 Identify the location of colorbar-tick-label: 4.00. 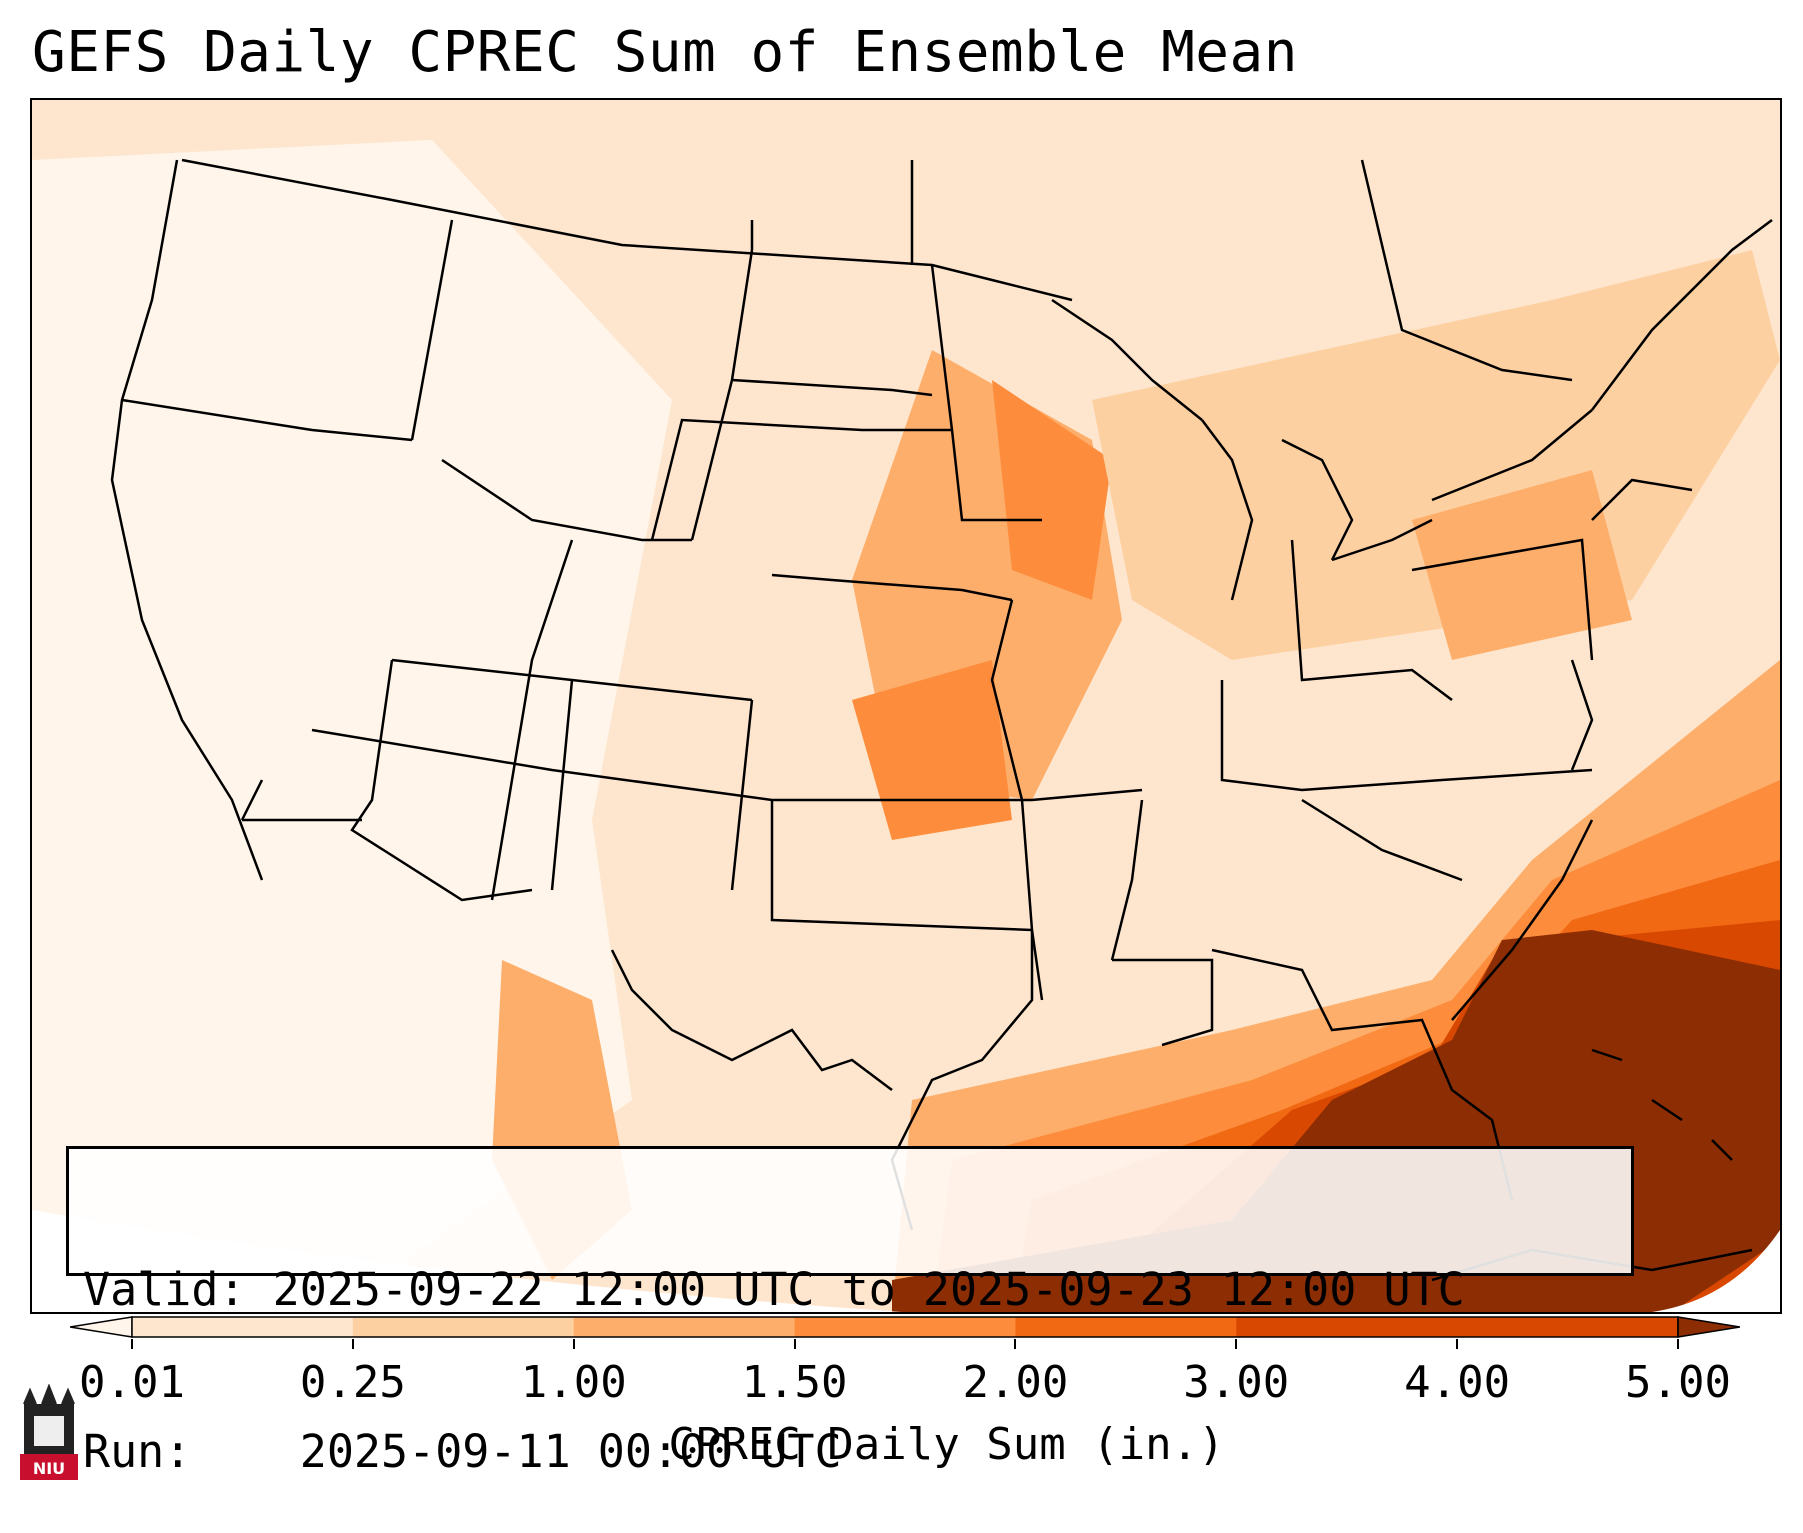
(1457, 1382).